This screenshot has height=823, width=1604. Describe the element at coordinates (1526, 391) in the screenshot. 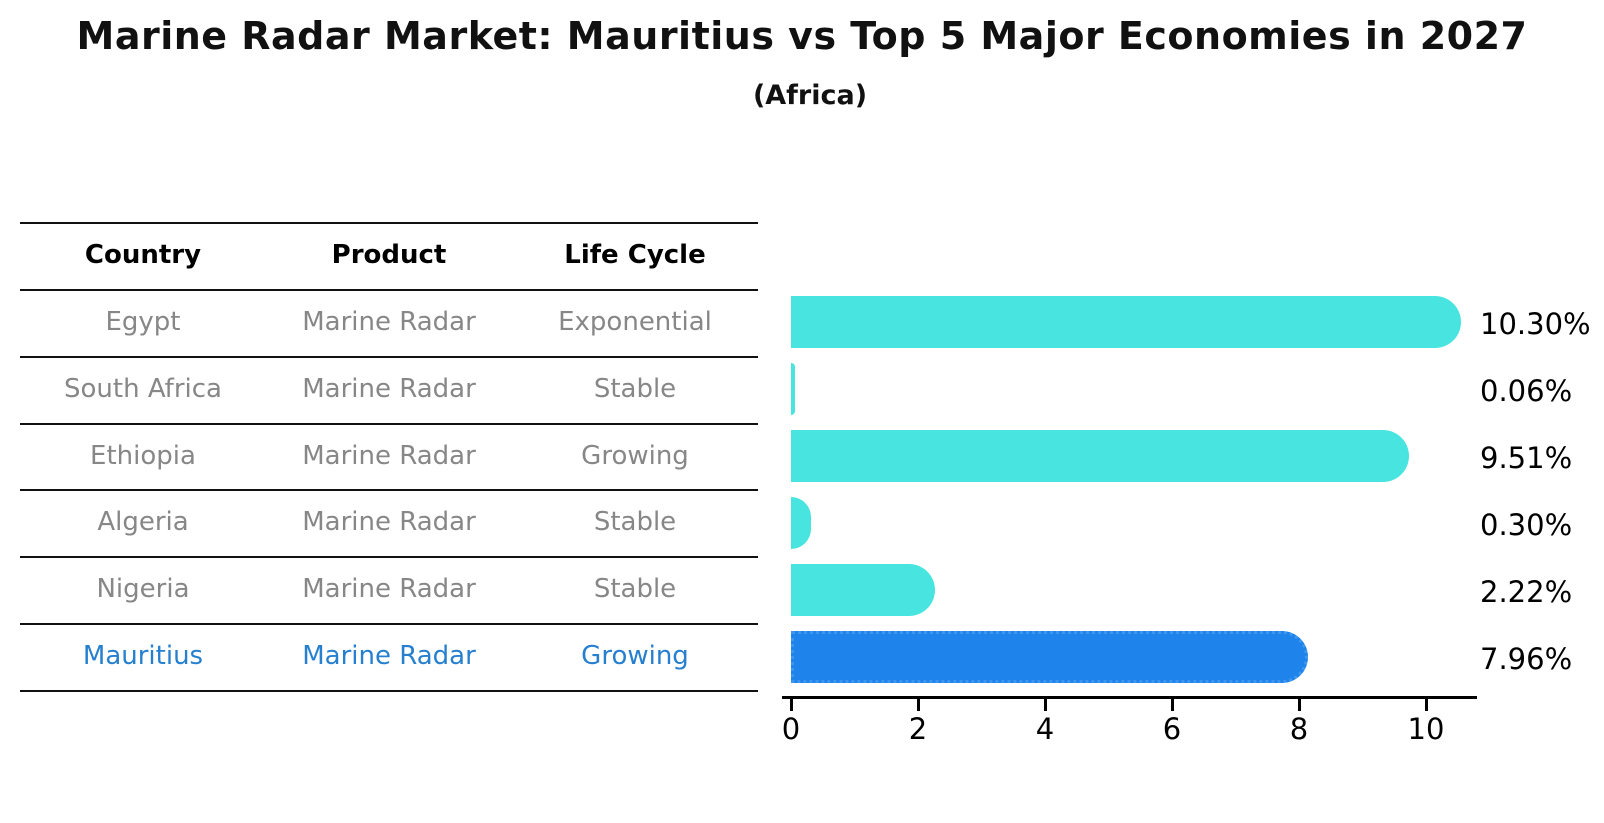

I see `bar-value-label: 0.06%` at that location.